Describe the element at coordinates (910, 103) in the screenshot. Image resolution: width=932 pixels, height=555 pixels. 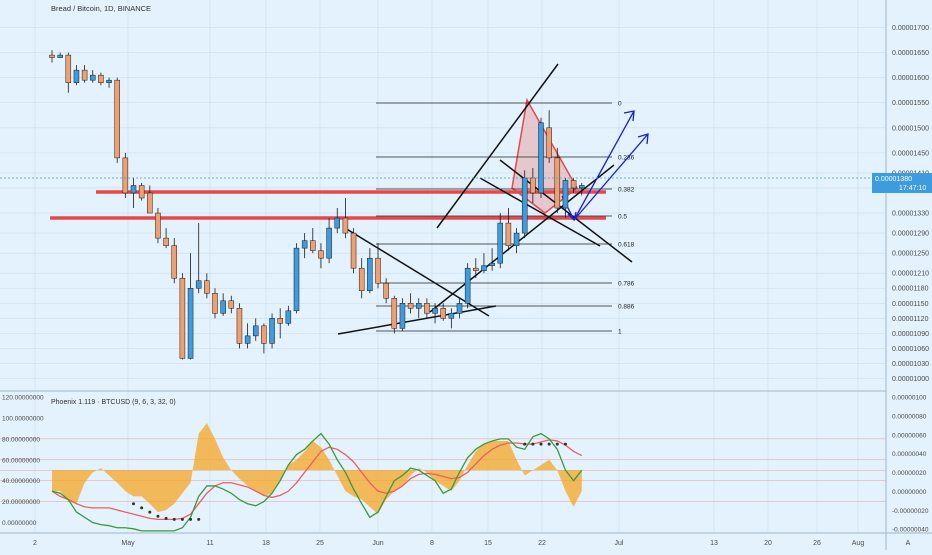
I see `price-tick-label: 0.00001550` at that location.